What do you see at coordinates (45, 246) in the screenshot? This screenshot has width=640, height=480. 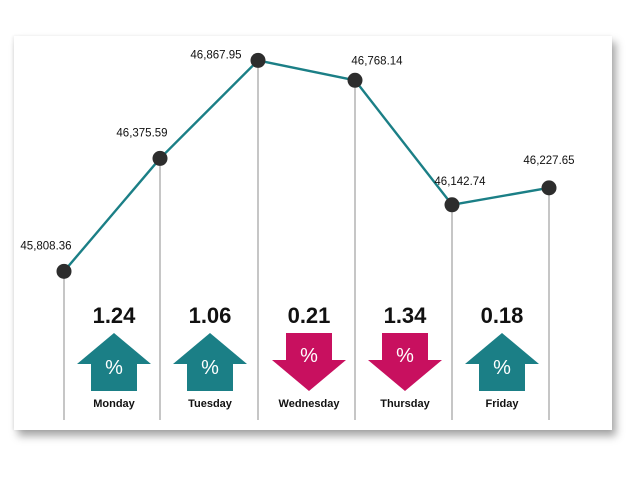 I see `value-label-0: 45,808.36` at bounding box center [45, 246].